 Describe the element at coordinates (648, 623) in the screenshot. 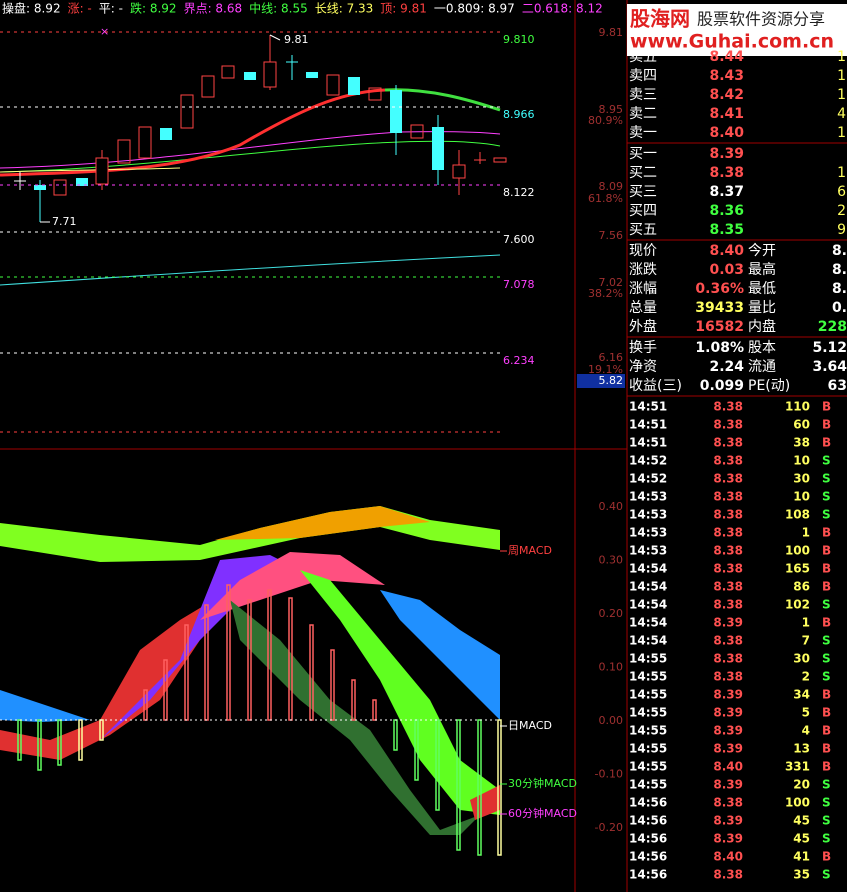

I see `trade-time: 14:54` at that location.